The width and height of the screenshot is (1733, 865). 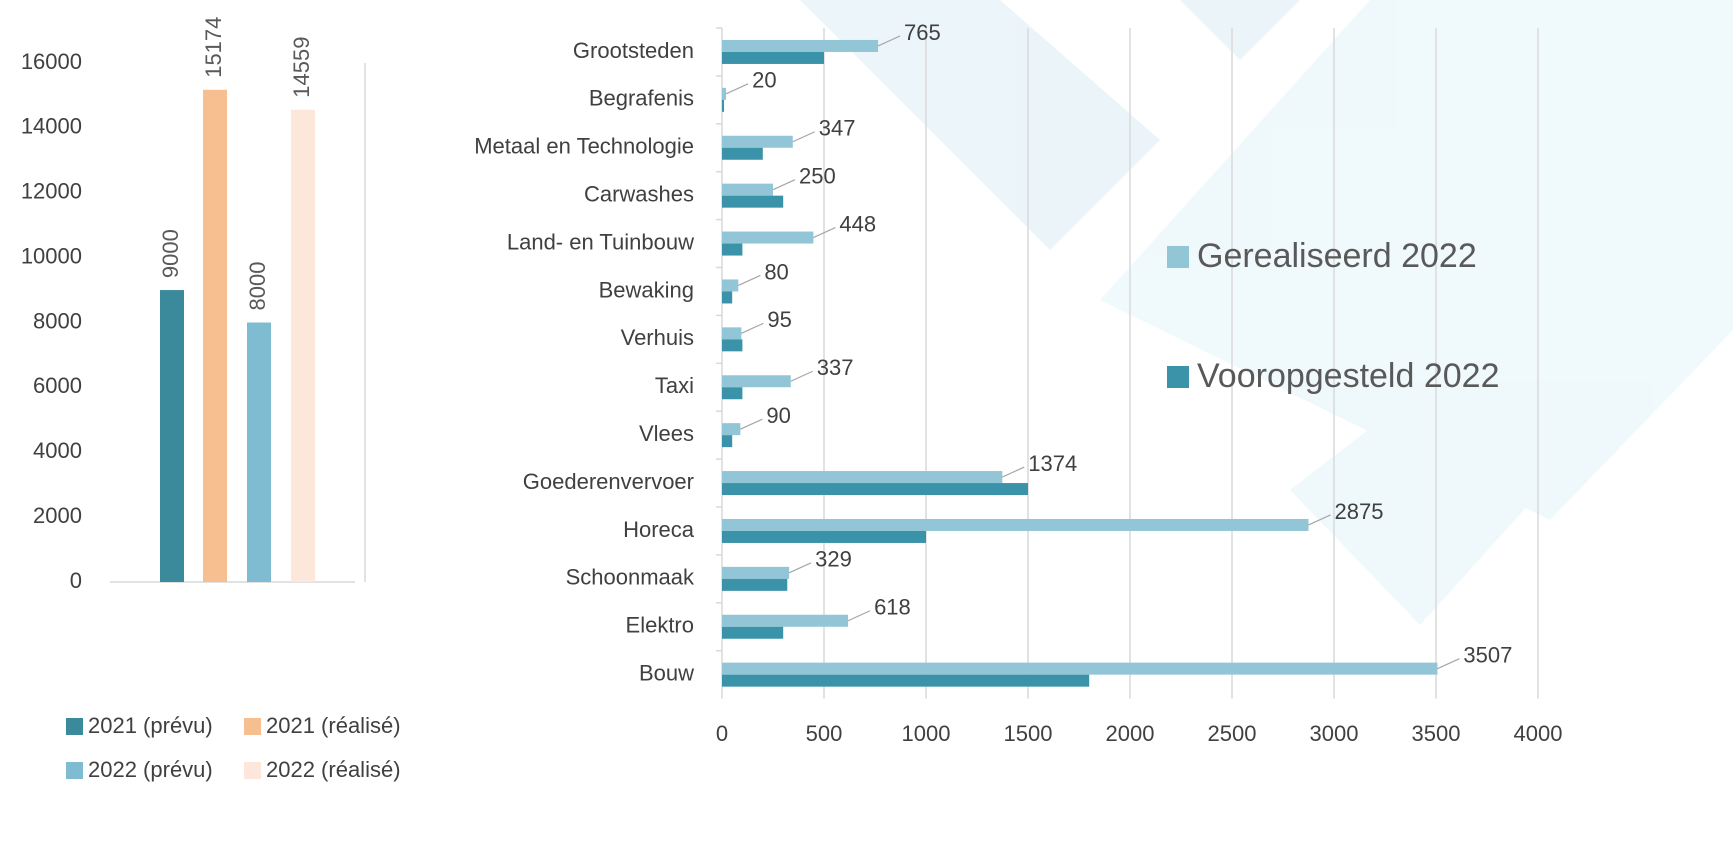 I want to click on category-label: Begrafenis, so click(x=641, y=98).